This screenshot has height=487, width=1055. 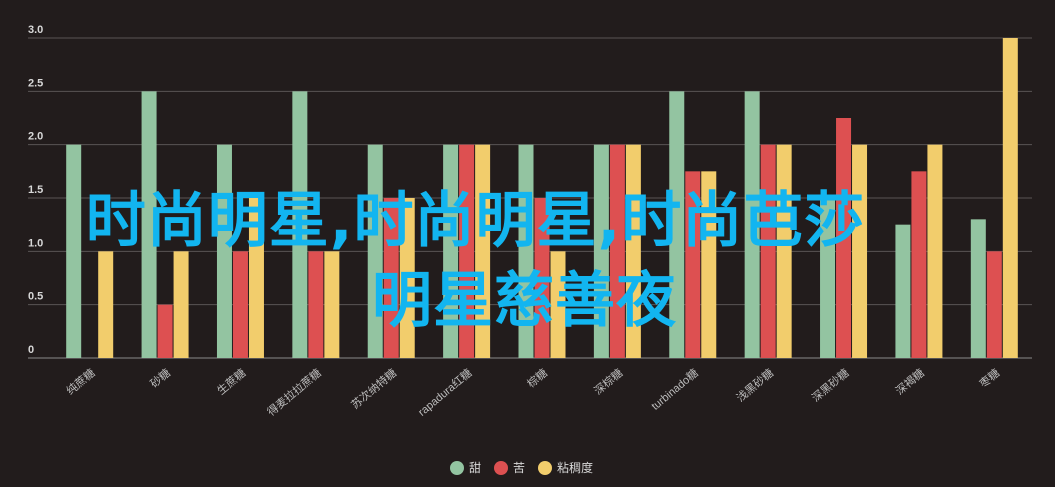 I want to click on y-tick-label: 1.0, so click(x=35, y=243).